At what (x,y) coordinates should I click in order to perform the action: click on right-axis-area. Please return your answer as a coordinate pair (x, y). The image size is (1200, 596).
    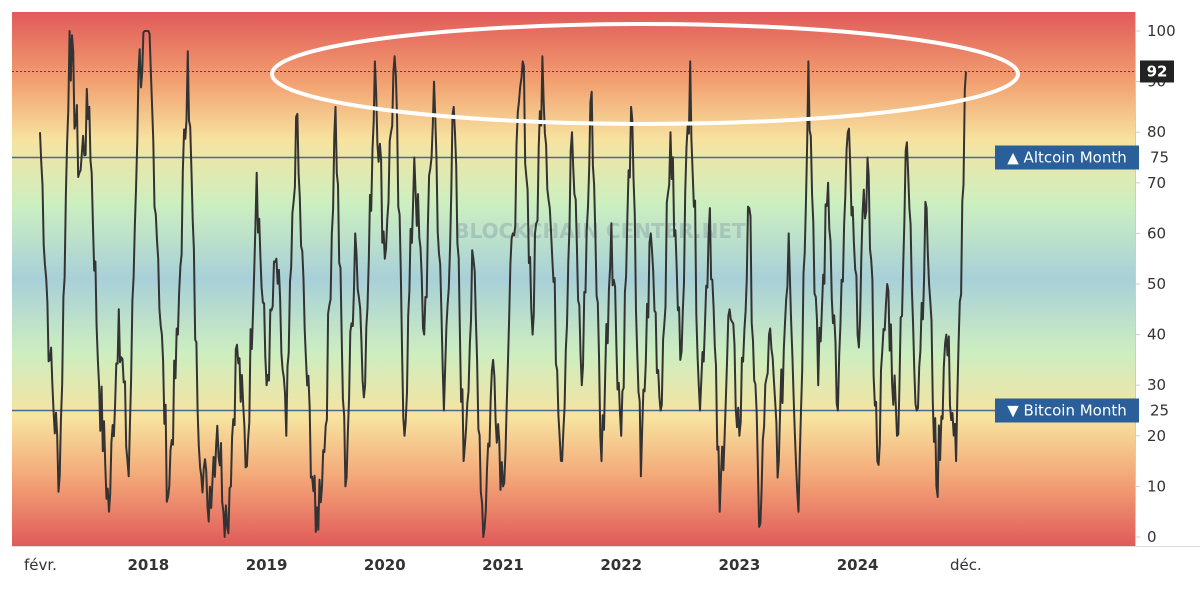
    Looking at the image, I should click on (1167, 279).